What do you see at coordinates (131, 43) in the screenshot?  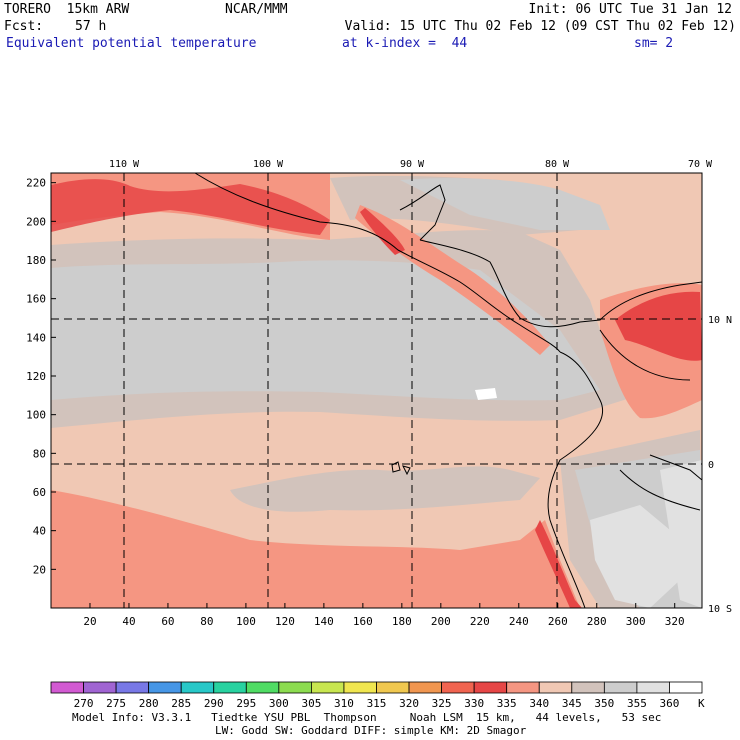 I see `field-name: Equivalent potential temperature` at bounding box center [131, 43].